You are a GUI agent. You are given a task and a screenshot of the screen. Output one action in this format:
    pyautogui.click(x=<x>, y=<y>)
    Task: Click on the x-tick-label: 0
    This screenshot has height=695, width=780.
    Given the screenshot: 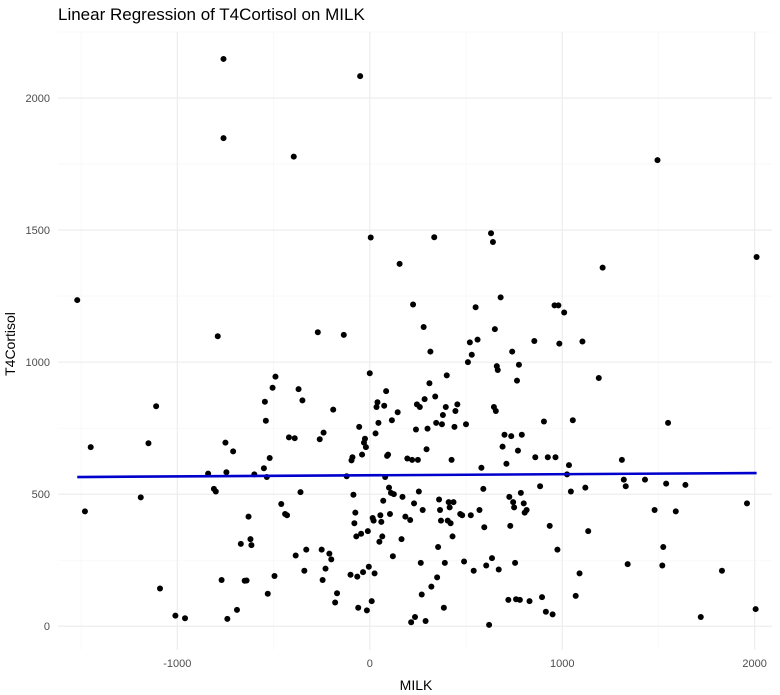 What is the action you would take?
    pyautogui.click(x=370, y=664)
    